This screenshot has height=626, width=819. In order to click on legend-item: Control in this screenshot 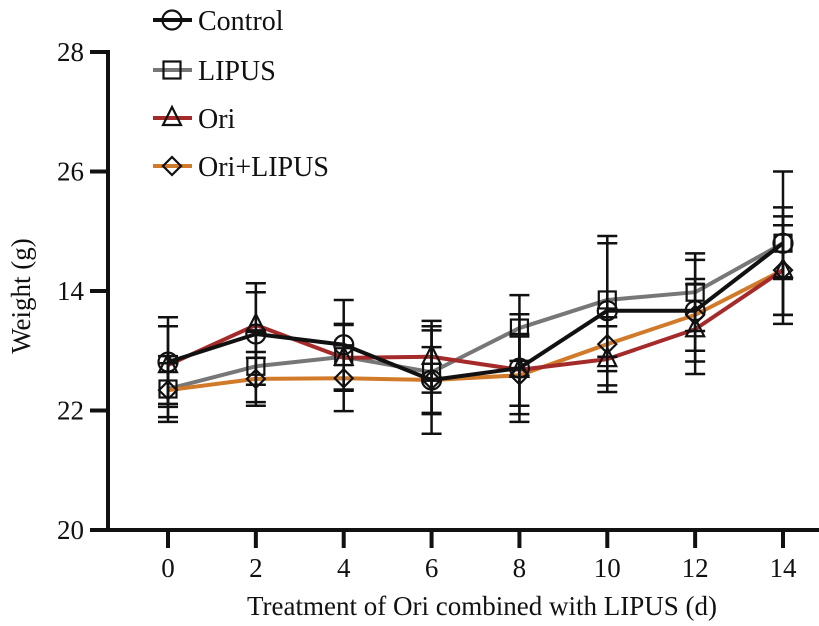, I will do `click(218, 21)`.